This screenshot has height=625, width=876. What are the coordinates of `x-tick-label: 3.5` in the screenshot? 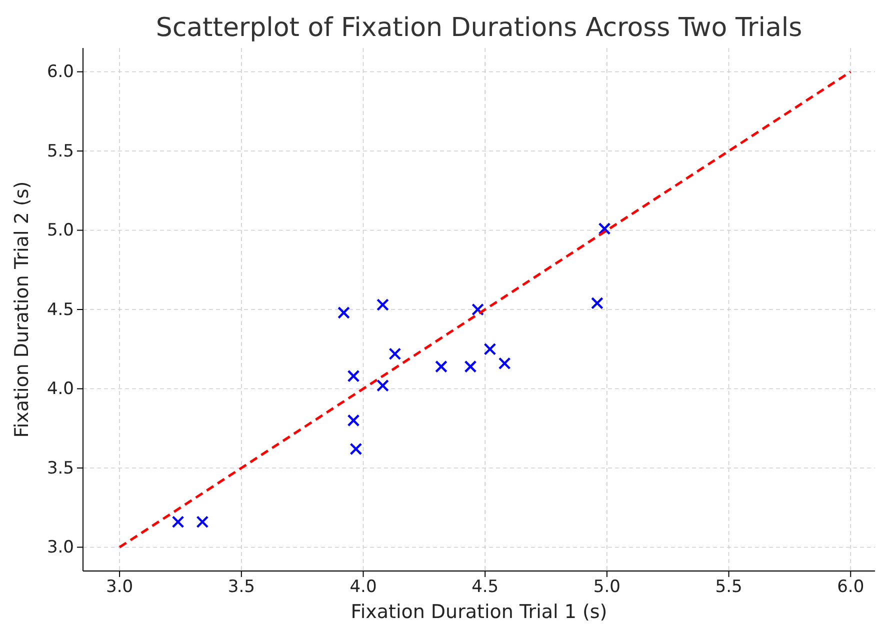 It's located at (241, 587).